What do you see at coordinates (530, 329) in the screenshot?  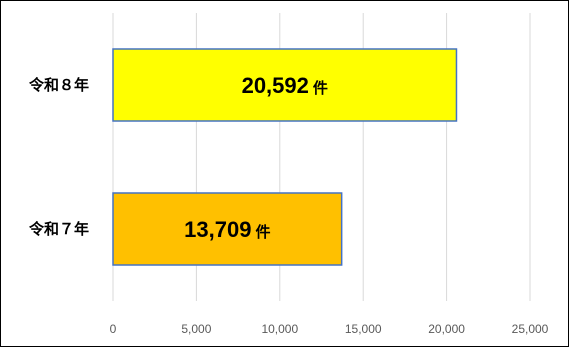 I see `x-tick-label: 25,000` at bounding box center [530, 329].